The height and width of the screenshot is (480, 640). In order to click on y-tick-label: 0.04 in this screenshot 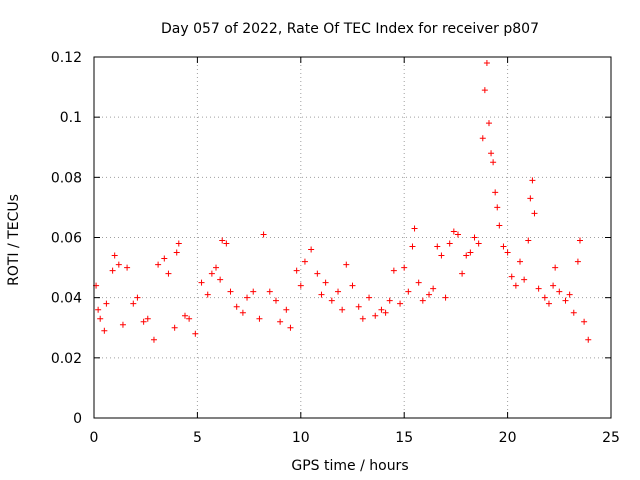, I will do `click(66, 299)`.